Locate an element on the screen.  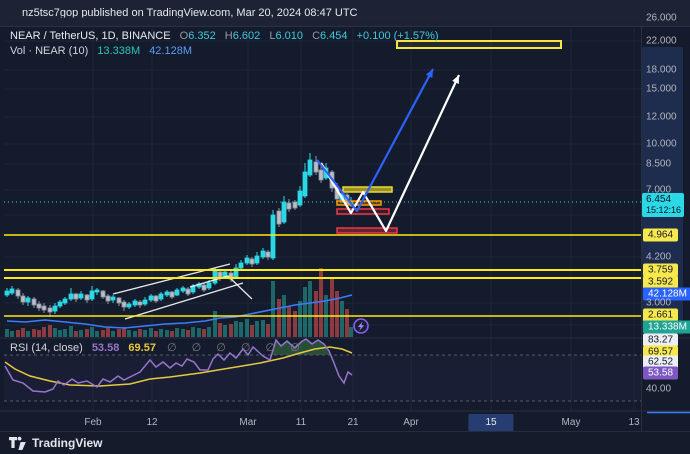
tradingview-logo-icon is located at coordinates (17, 443).